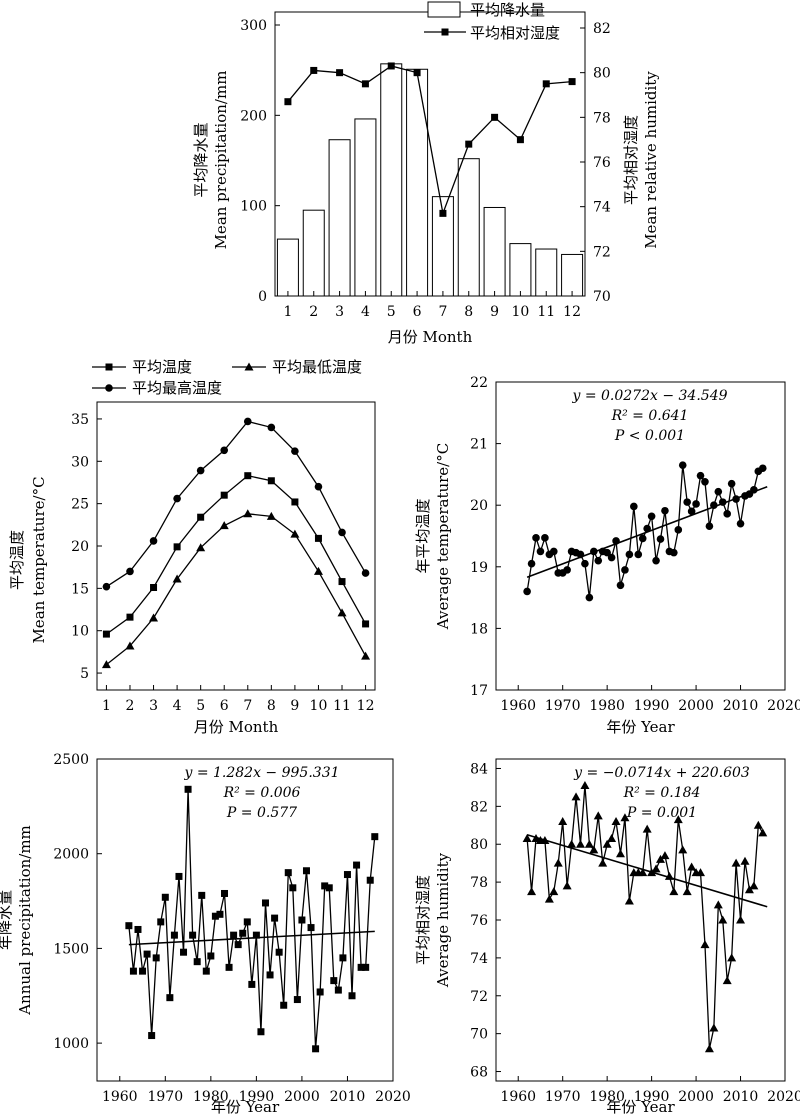 This screenshot has width=800, height=1118. I want to click on p-value-label: P < 0.001, so click(649, 436).